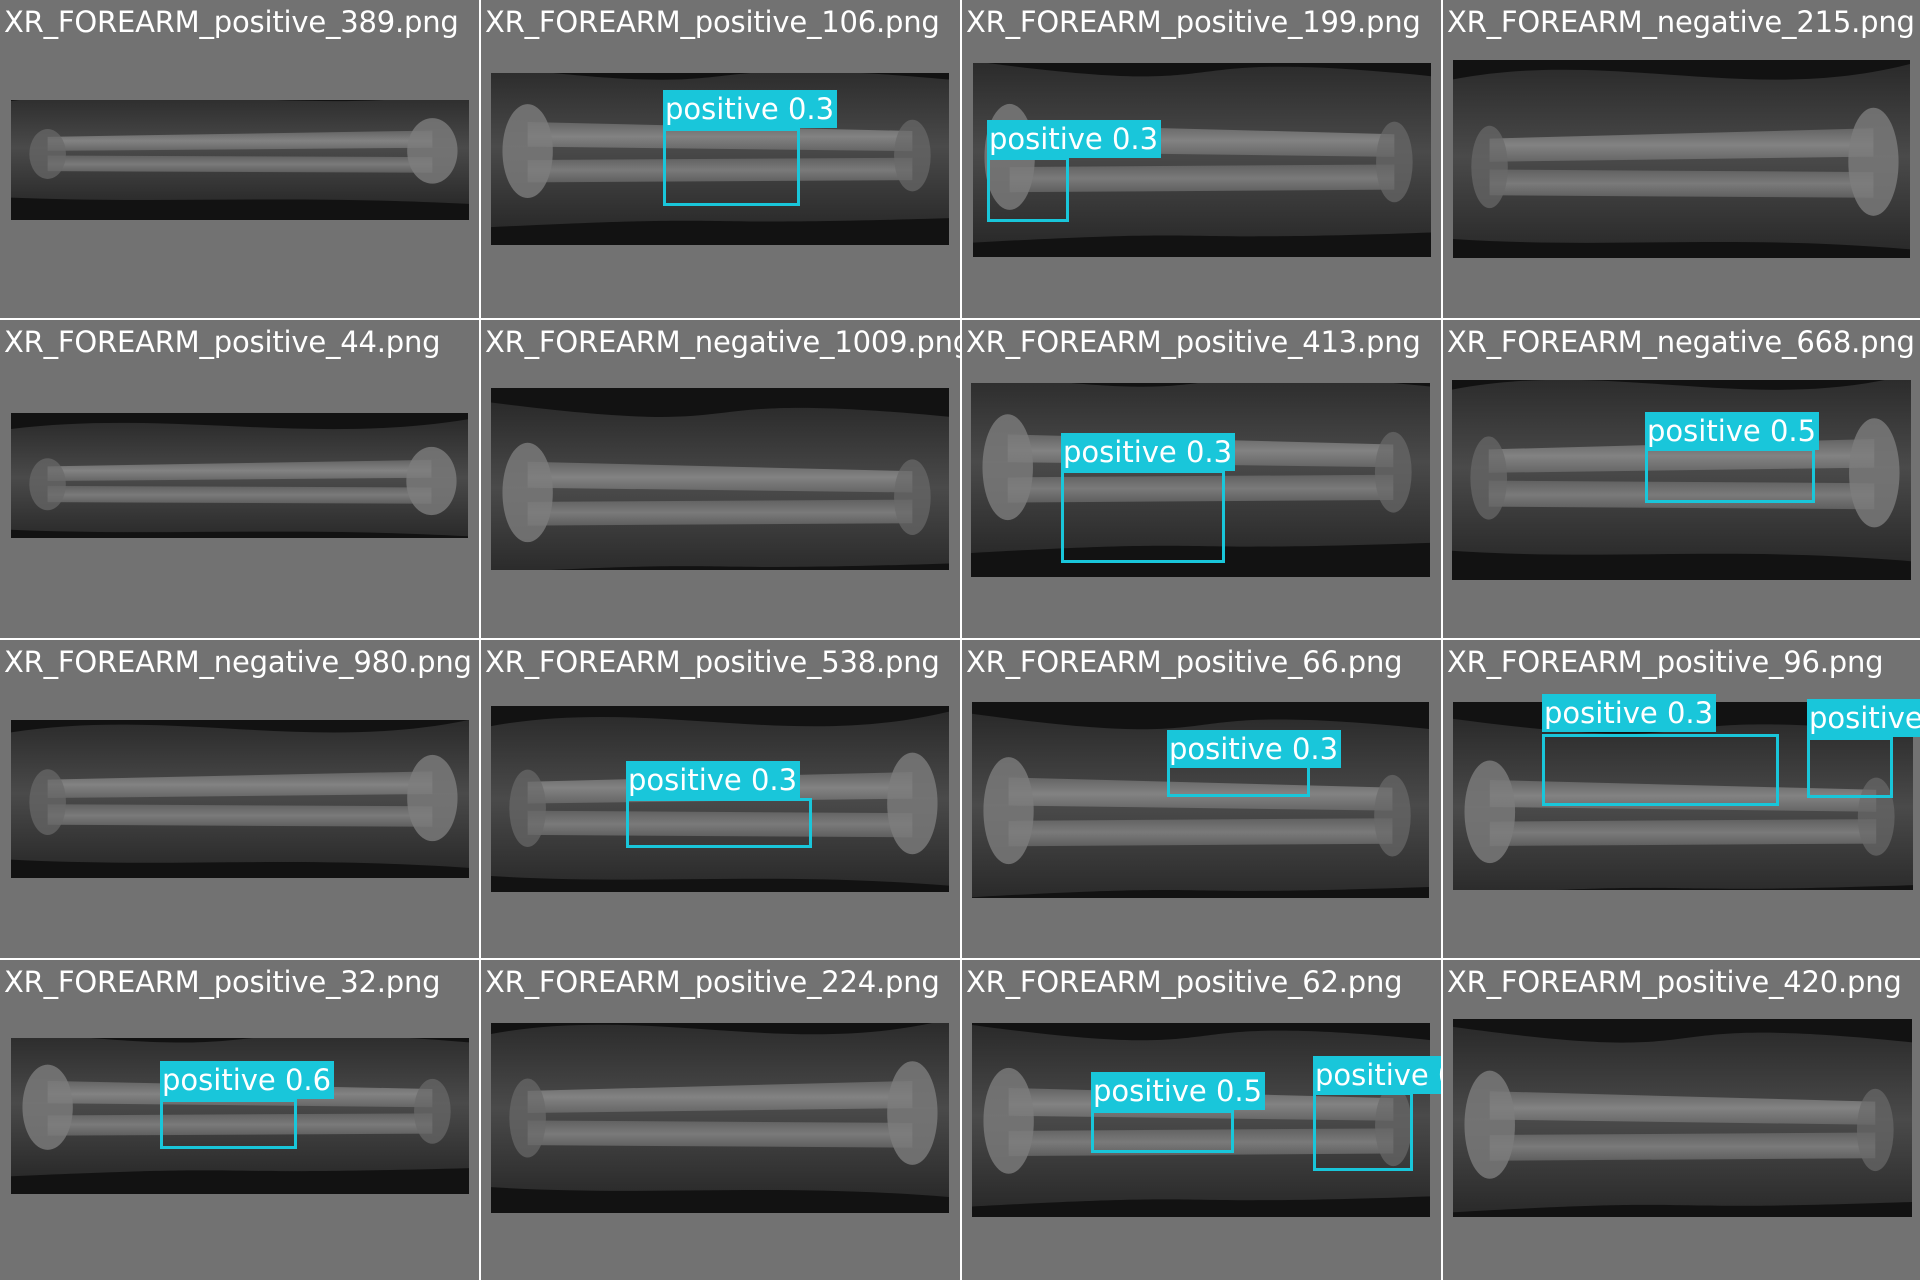 Image resolution: width=1920 pixels, height=1280 pixels. Describe the element at coordinates (712, 22) in the screenshot. I see `image-filename: XR_FOREARM_positive_106.png` at that location.